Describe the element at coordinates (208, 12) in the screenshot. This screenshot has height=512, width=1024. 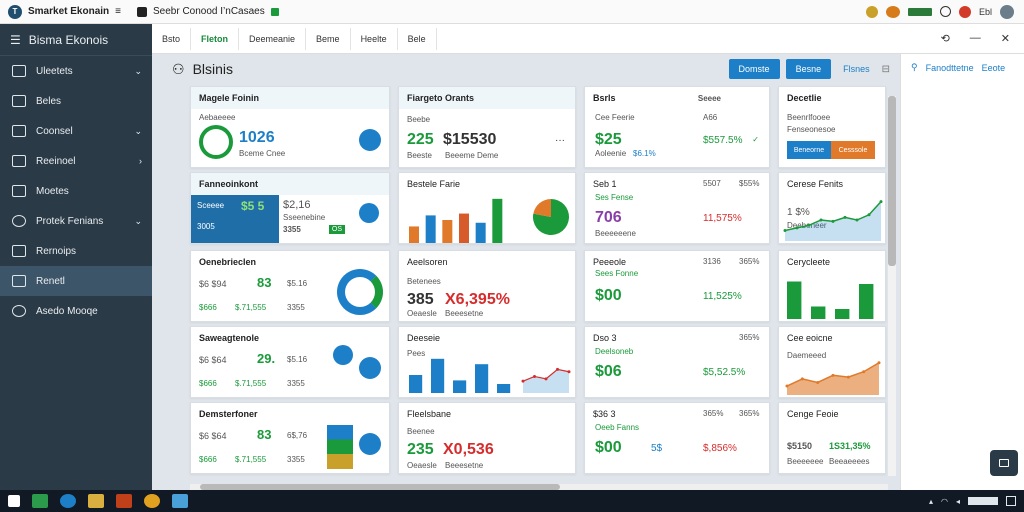
I see `window-tab: Seebr Conood I’nCasaes` at that location.